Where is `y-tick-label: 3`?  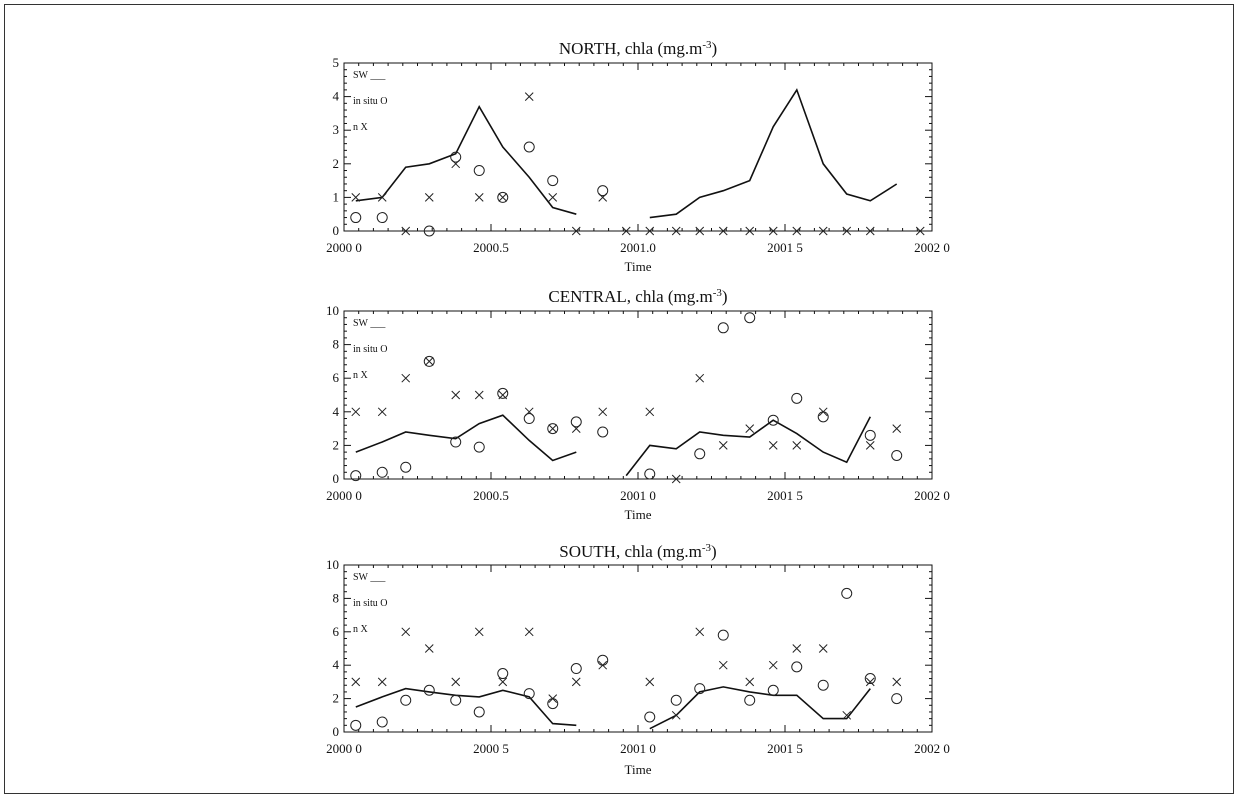 y-tick-label: 3 is located at coordinates (336, 129).